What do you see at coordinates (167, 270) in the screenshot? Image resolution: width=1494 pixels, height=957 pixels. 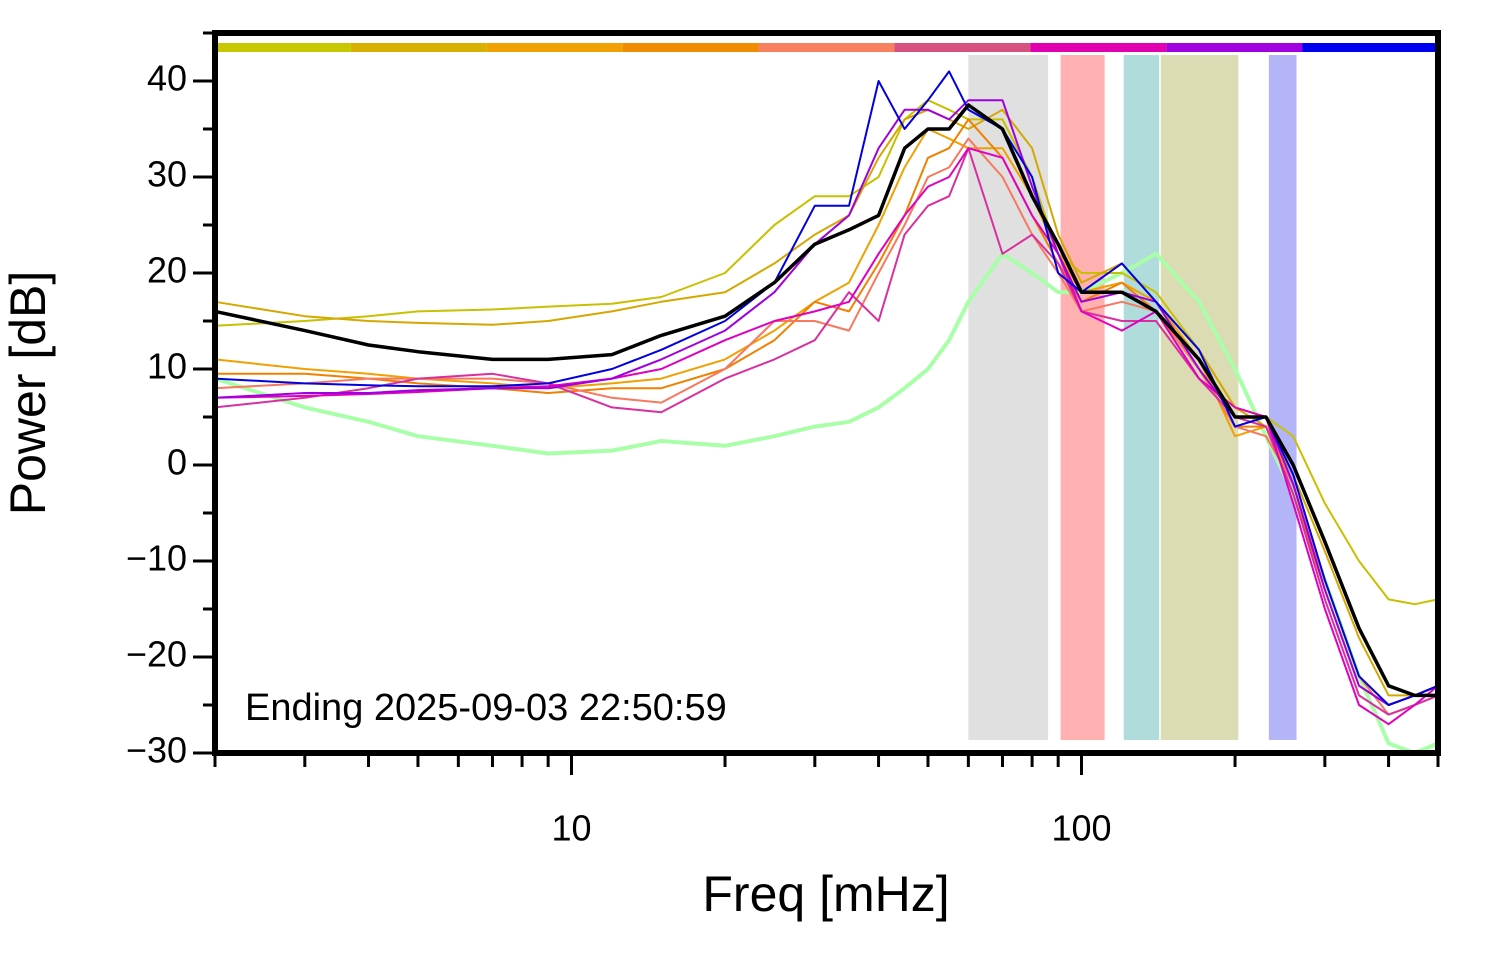 I see `y-tick-label: 20` at bounding box center [167, 270].